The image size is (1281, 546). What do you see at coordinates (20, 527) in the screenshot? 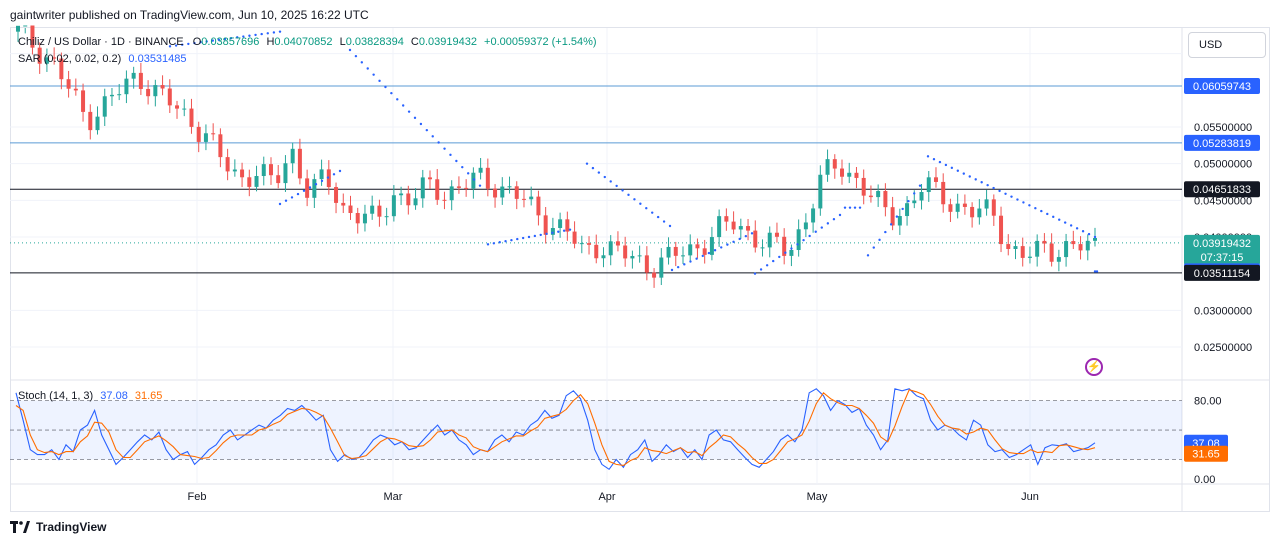
I see `tradingview-logo-icon` at bounding box center [20, 527].